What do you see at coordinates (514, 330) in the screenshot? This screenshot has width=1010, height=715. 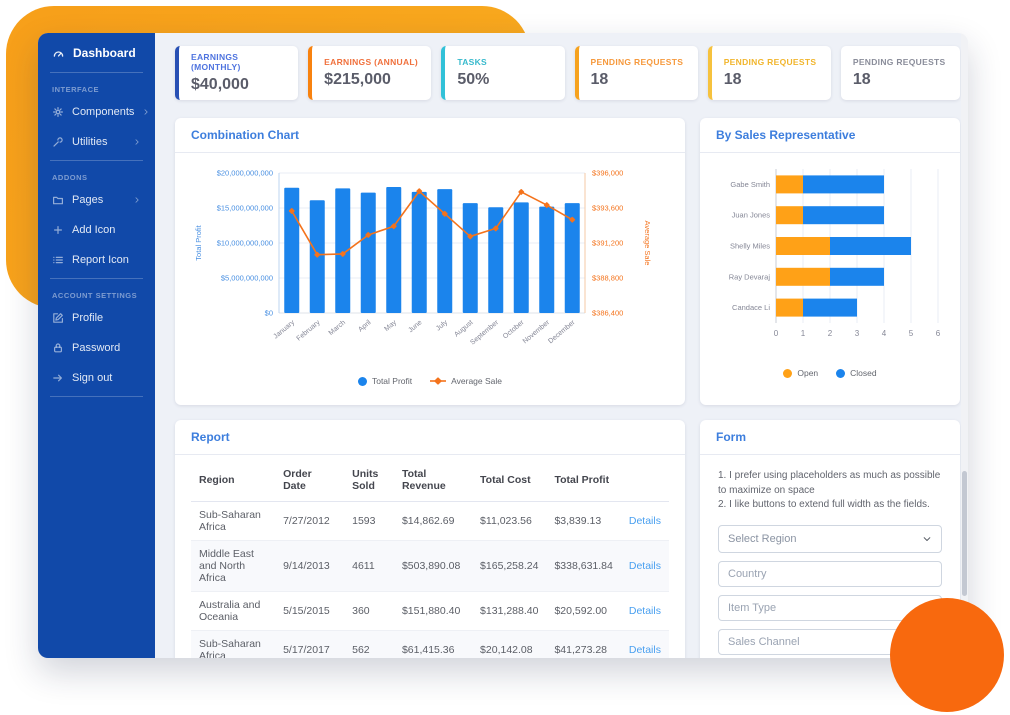 I see `svg-text: October` at bounding box center [514, 330].